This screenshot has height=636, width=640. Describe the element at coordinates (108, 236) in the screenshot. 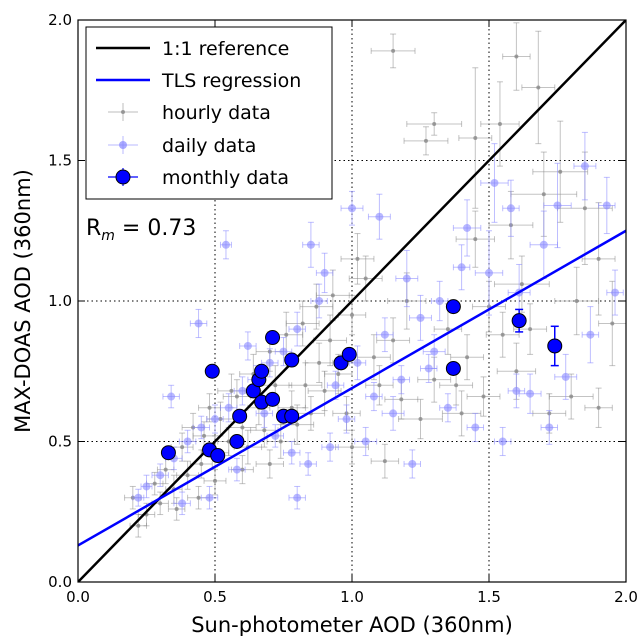

I see `r-annotation-subscript: m` at that location.